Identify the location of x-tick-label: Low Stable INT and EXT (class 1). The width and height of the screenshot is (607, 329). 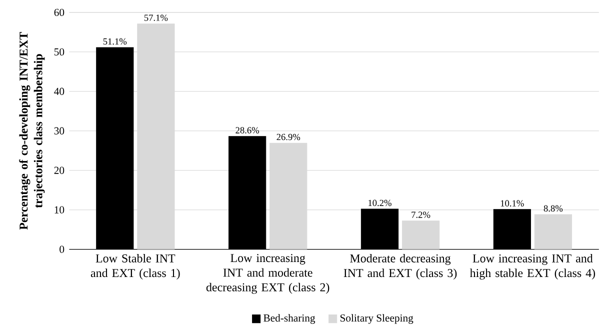
(135, 267).